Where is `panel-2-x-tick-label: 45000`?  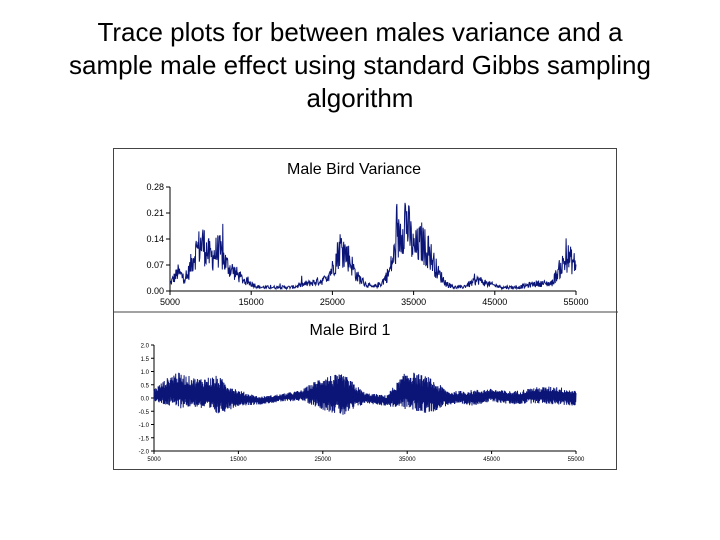
panel-2-x-tick-label: 45000 is located at coordinates (491, 460).